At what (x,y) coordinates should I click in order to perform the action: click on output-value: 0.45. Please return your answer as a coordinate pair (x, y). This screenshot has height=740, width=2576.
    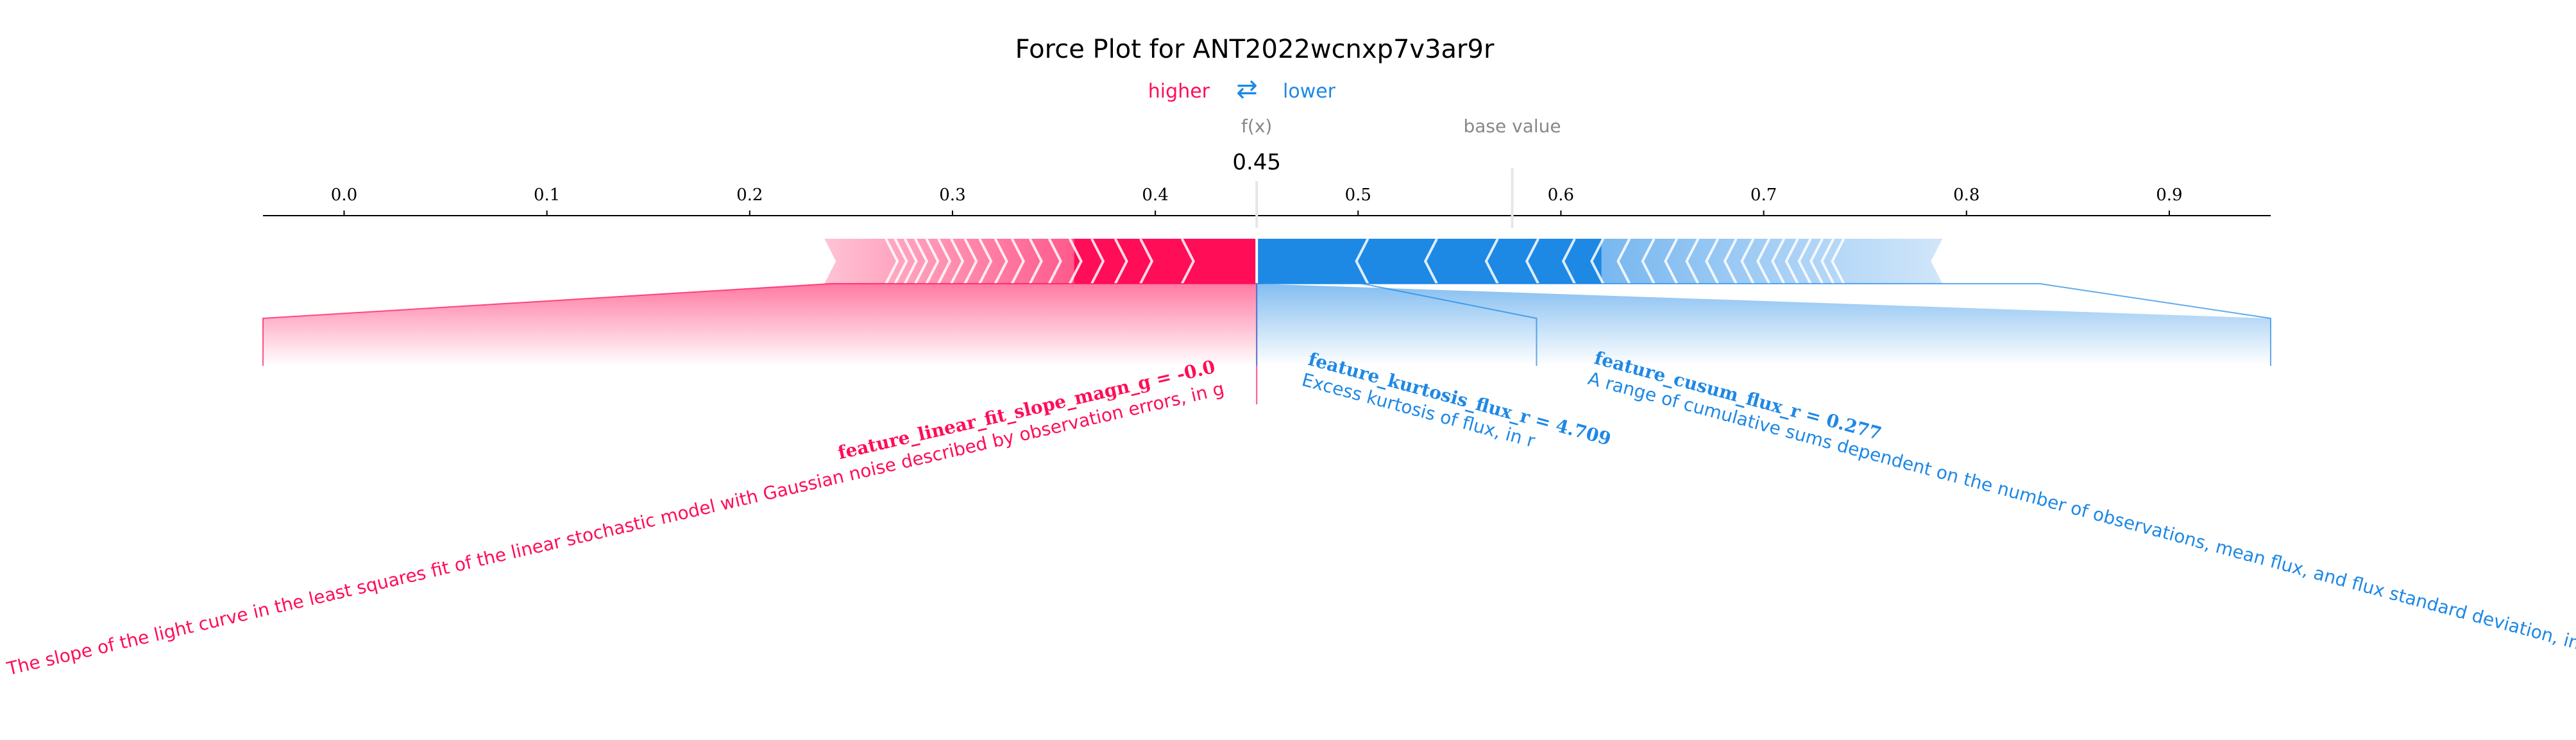
    Looking at the image, I should click on (1256, 162).